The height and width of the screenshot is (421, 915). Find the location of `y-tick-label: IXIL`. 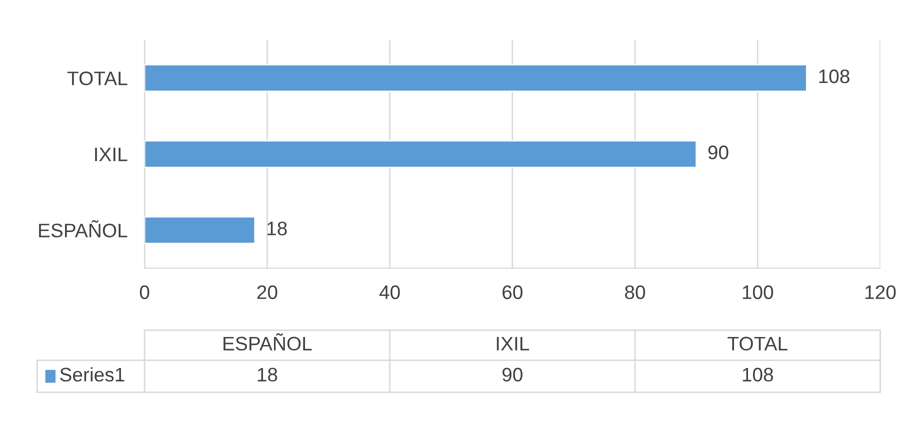

y-tick-label: IXIL is located at coordinates (111, 155).